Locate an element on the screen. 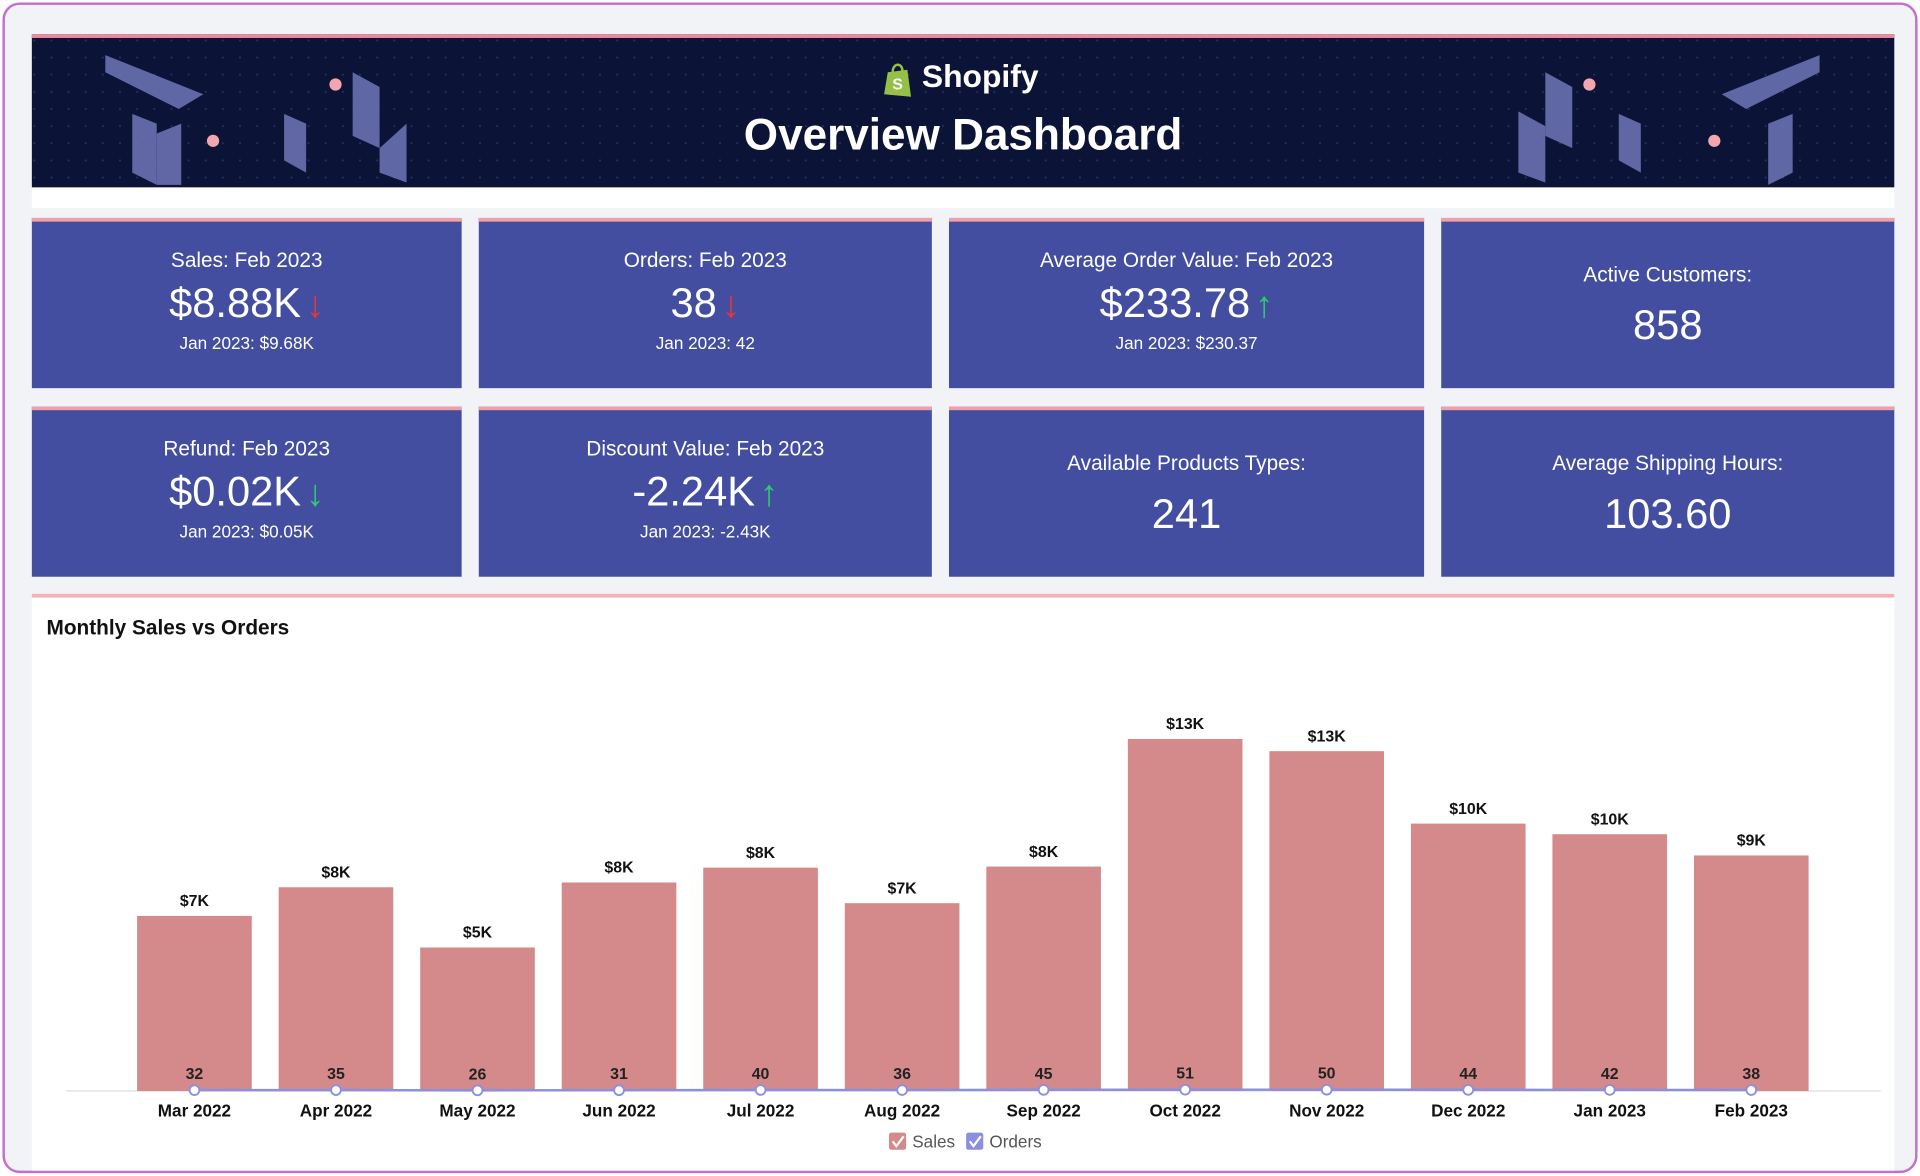 The width and height of the screenshot is (1920, 1176). banner-decor: S is located at coordinates (963, 112).